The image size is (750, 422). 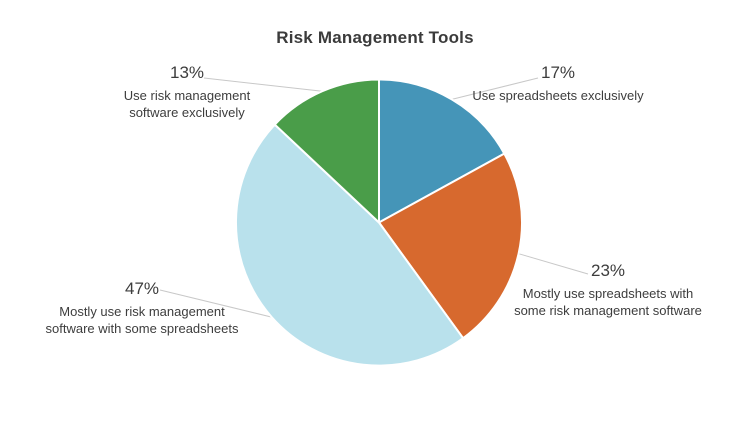 What do you see at coordinates (142, 288) in the screenshot?
I see `percent-value: 47%` at bounding box center [142, 288].